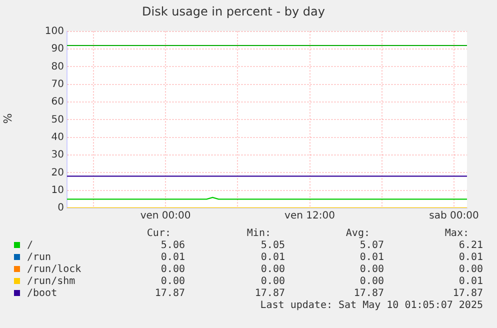  Describe the element at coordinates (357, 233) in the screenshot. I see `text: Avg:` at that location.